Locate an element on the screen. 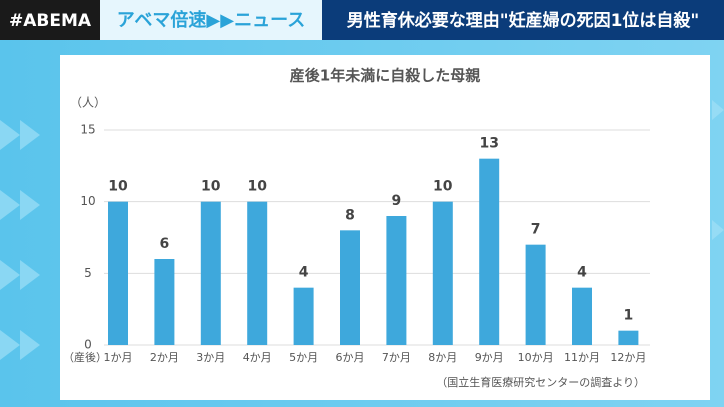 This screenshot has height=407, width=724. y-tick-label: 15 is located at coordinates (87, 130).